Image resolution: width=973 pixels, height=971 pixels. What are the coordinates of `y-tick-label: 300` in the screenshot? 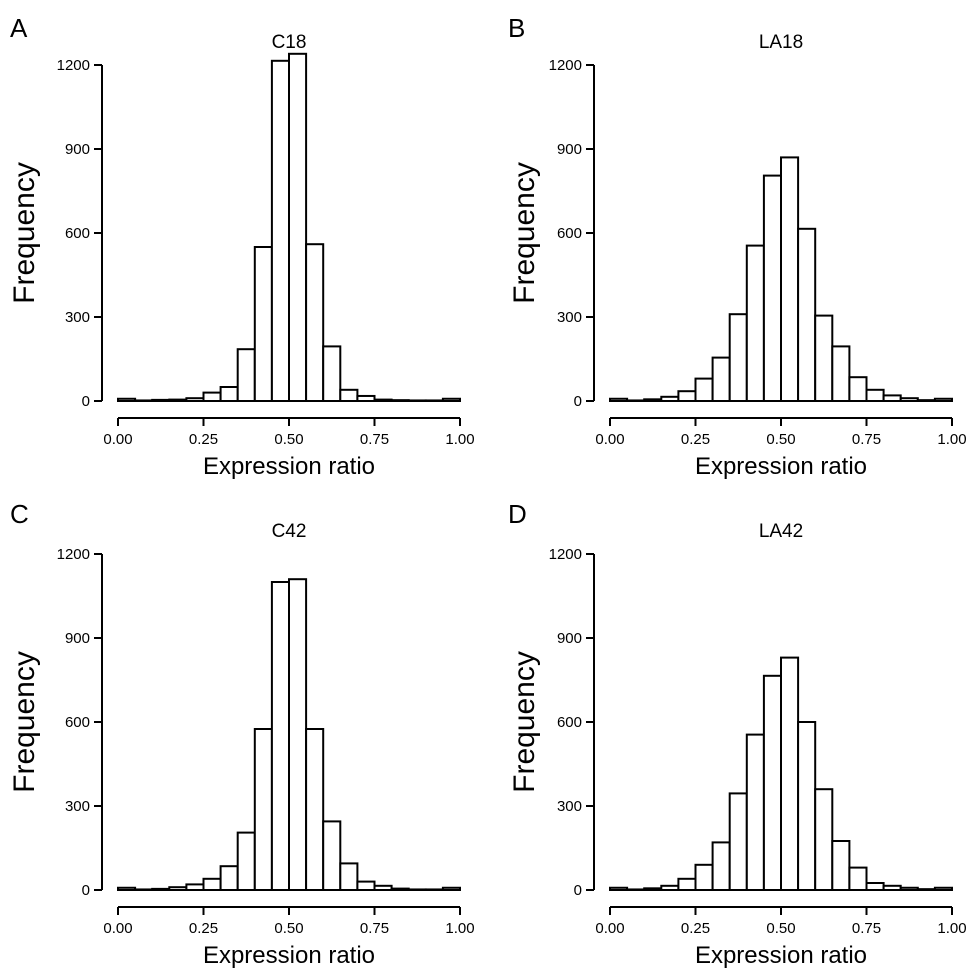 It's located at (569, 806).